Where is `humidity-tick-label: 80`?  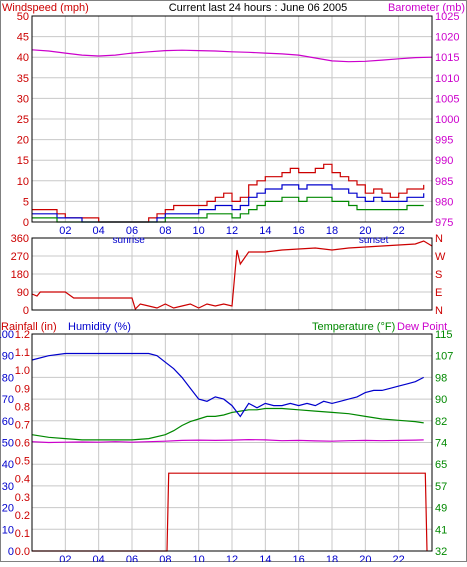
humidity-tick-label: 80 is located at coordinates (8, 378).